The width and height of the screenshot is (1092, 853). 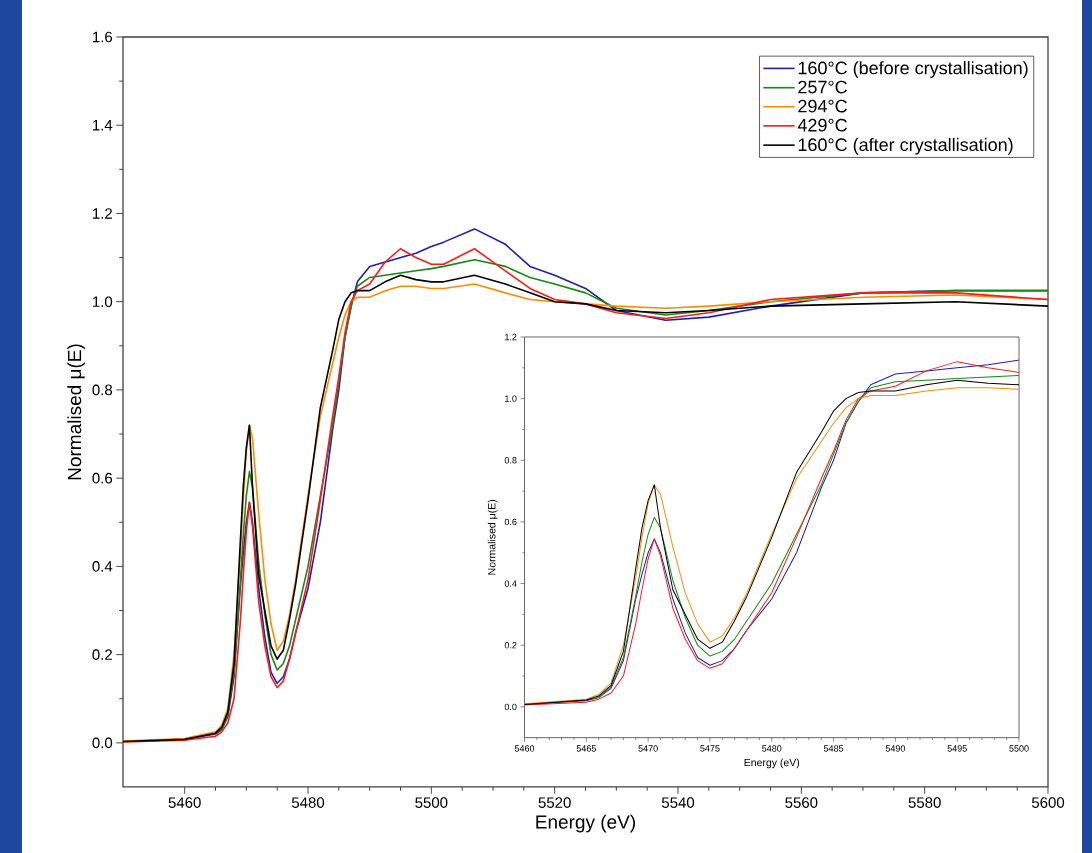 I want to click on legend-label: 429°C, so click(x=822, y=125).